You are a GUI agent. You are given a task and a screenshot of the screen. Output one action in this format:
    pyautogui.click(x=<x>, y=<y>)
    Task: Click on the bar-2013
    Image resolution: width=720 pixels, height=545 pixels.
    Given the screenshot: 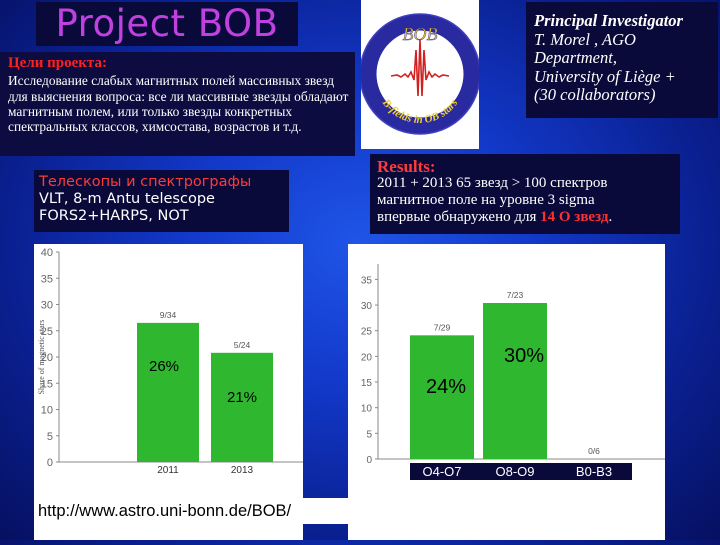 What is the action you would take?
    pyautogui.click(x=242, y=407)
    